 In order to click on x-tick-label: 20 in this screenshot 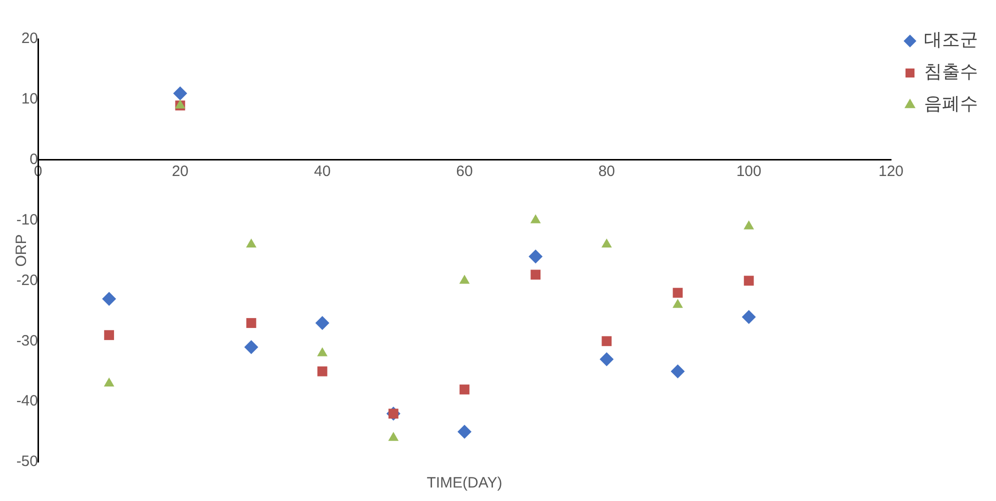, I will do `click(180, 171)`.